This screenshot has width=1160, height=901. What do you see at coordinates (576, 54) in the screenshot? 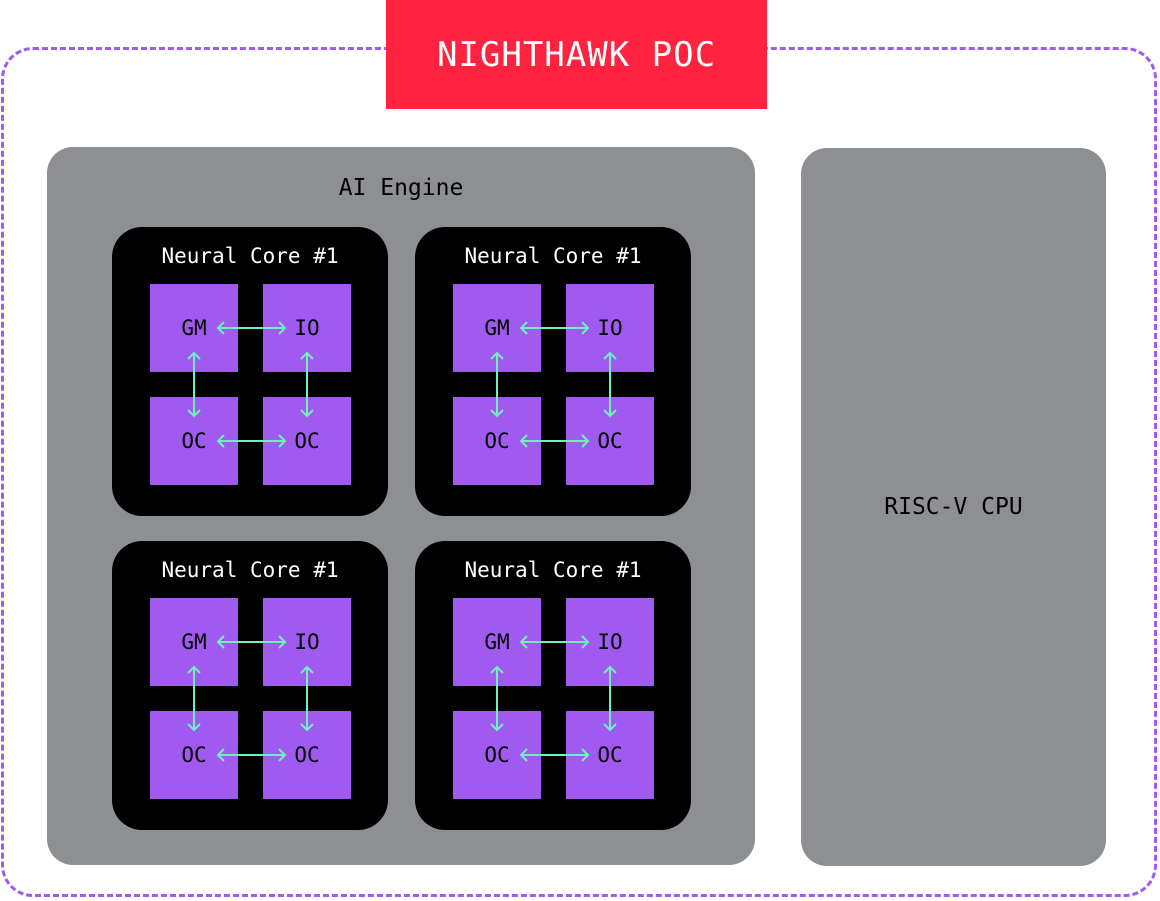
I see `diagram-title: NIGHTHAWK POC` at bounding box center [576, 54].